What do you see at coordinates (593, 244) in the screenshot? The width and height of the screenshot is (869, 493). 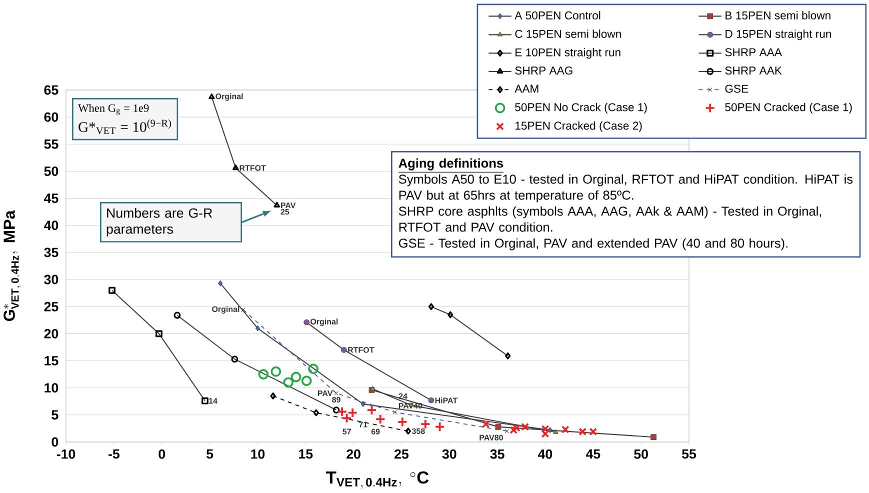 I see `annotation: GSE - Tested in Orginal, PAV and extended PAV (40 and 80 hours).` at bounding box center [593, 244].